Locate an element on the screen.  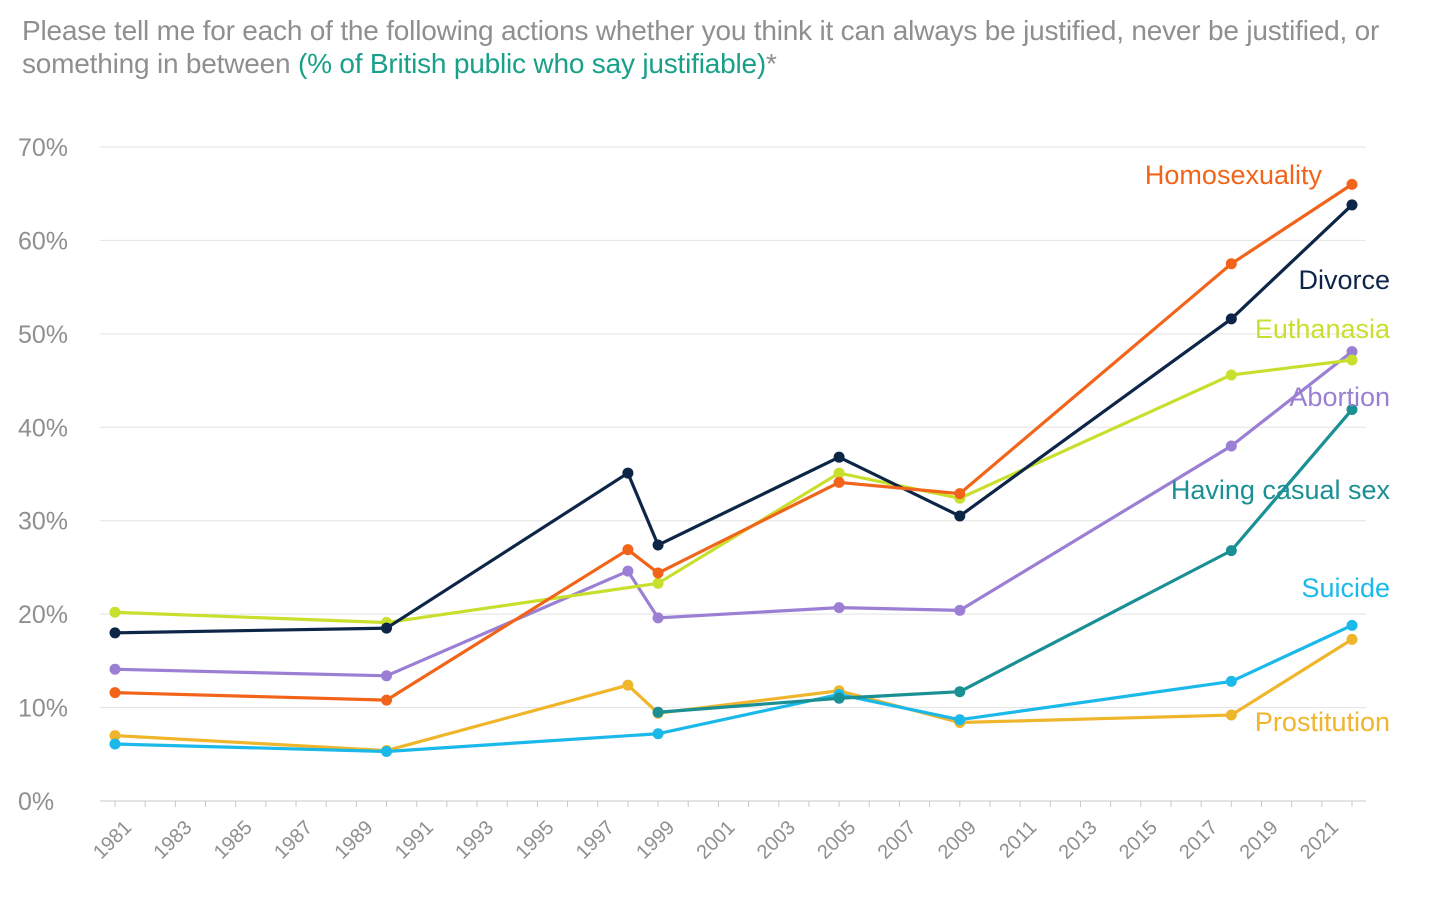
x-tick-label: 1997 is located at coordinates (595, 840).